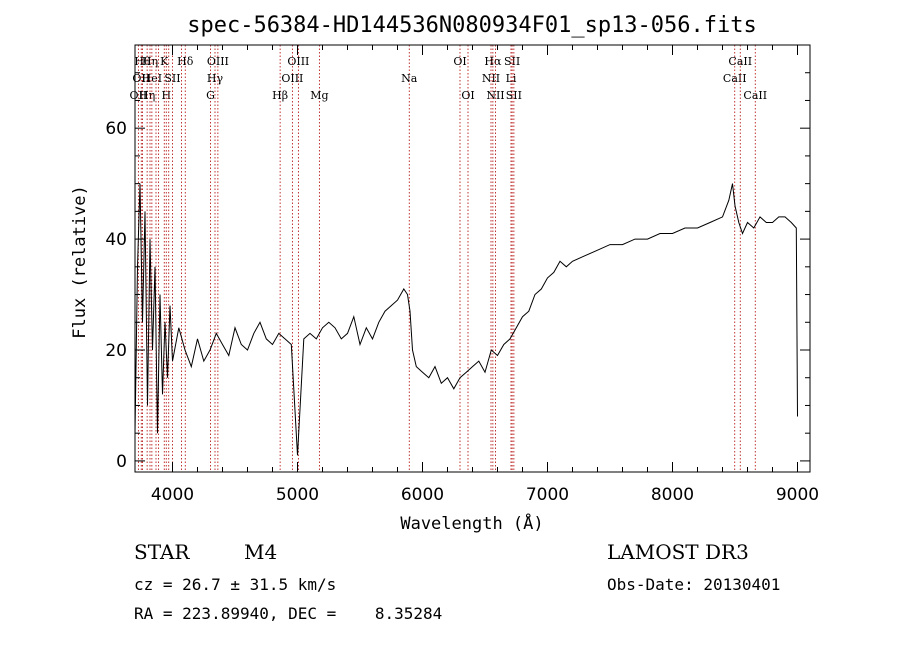 This screenshot has width=900, height=649. Describe the element at coordinates (116, 129) in the screenshot. I see `y-tick-label: 60` at that location.